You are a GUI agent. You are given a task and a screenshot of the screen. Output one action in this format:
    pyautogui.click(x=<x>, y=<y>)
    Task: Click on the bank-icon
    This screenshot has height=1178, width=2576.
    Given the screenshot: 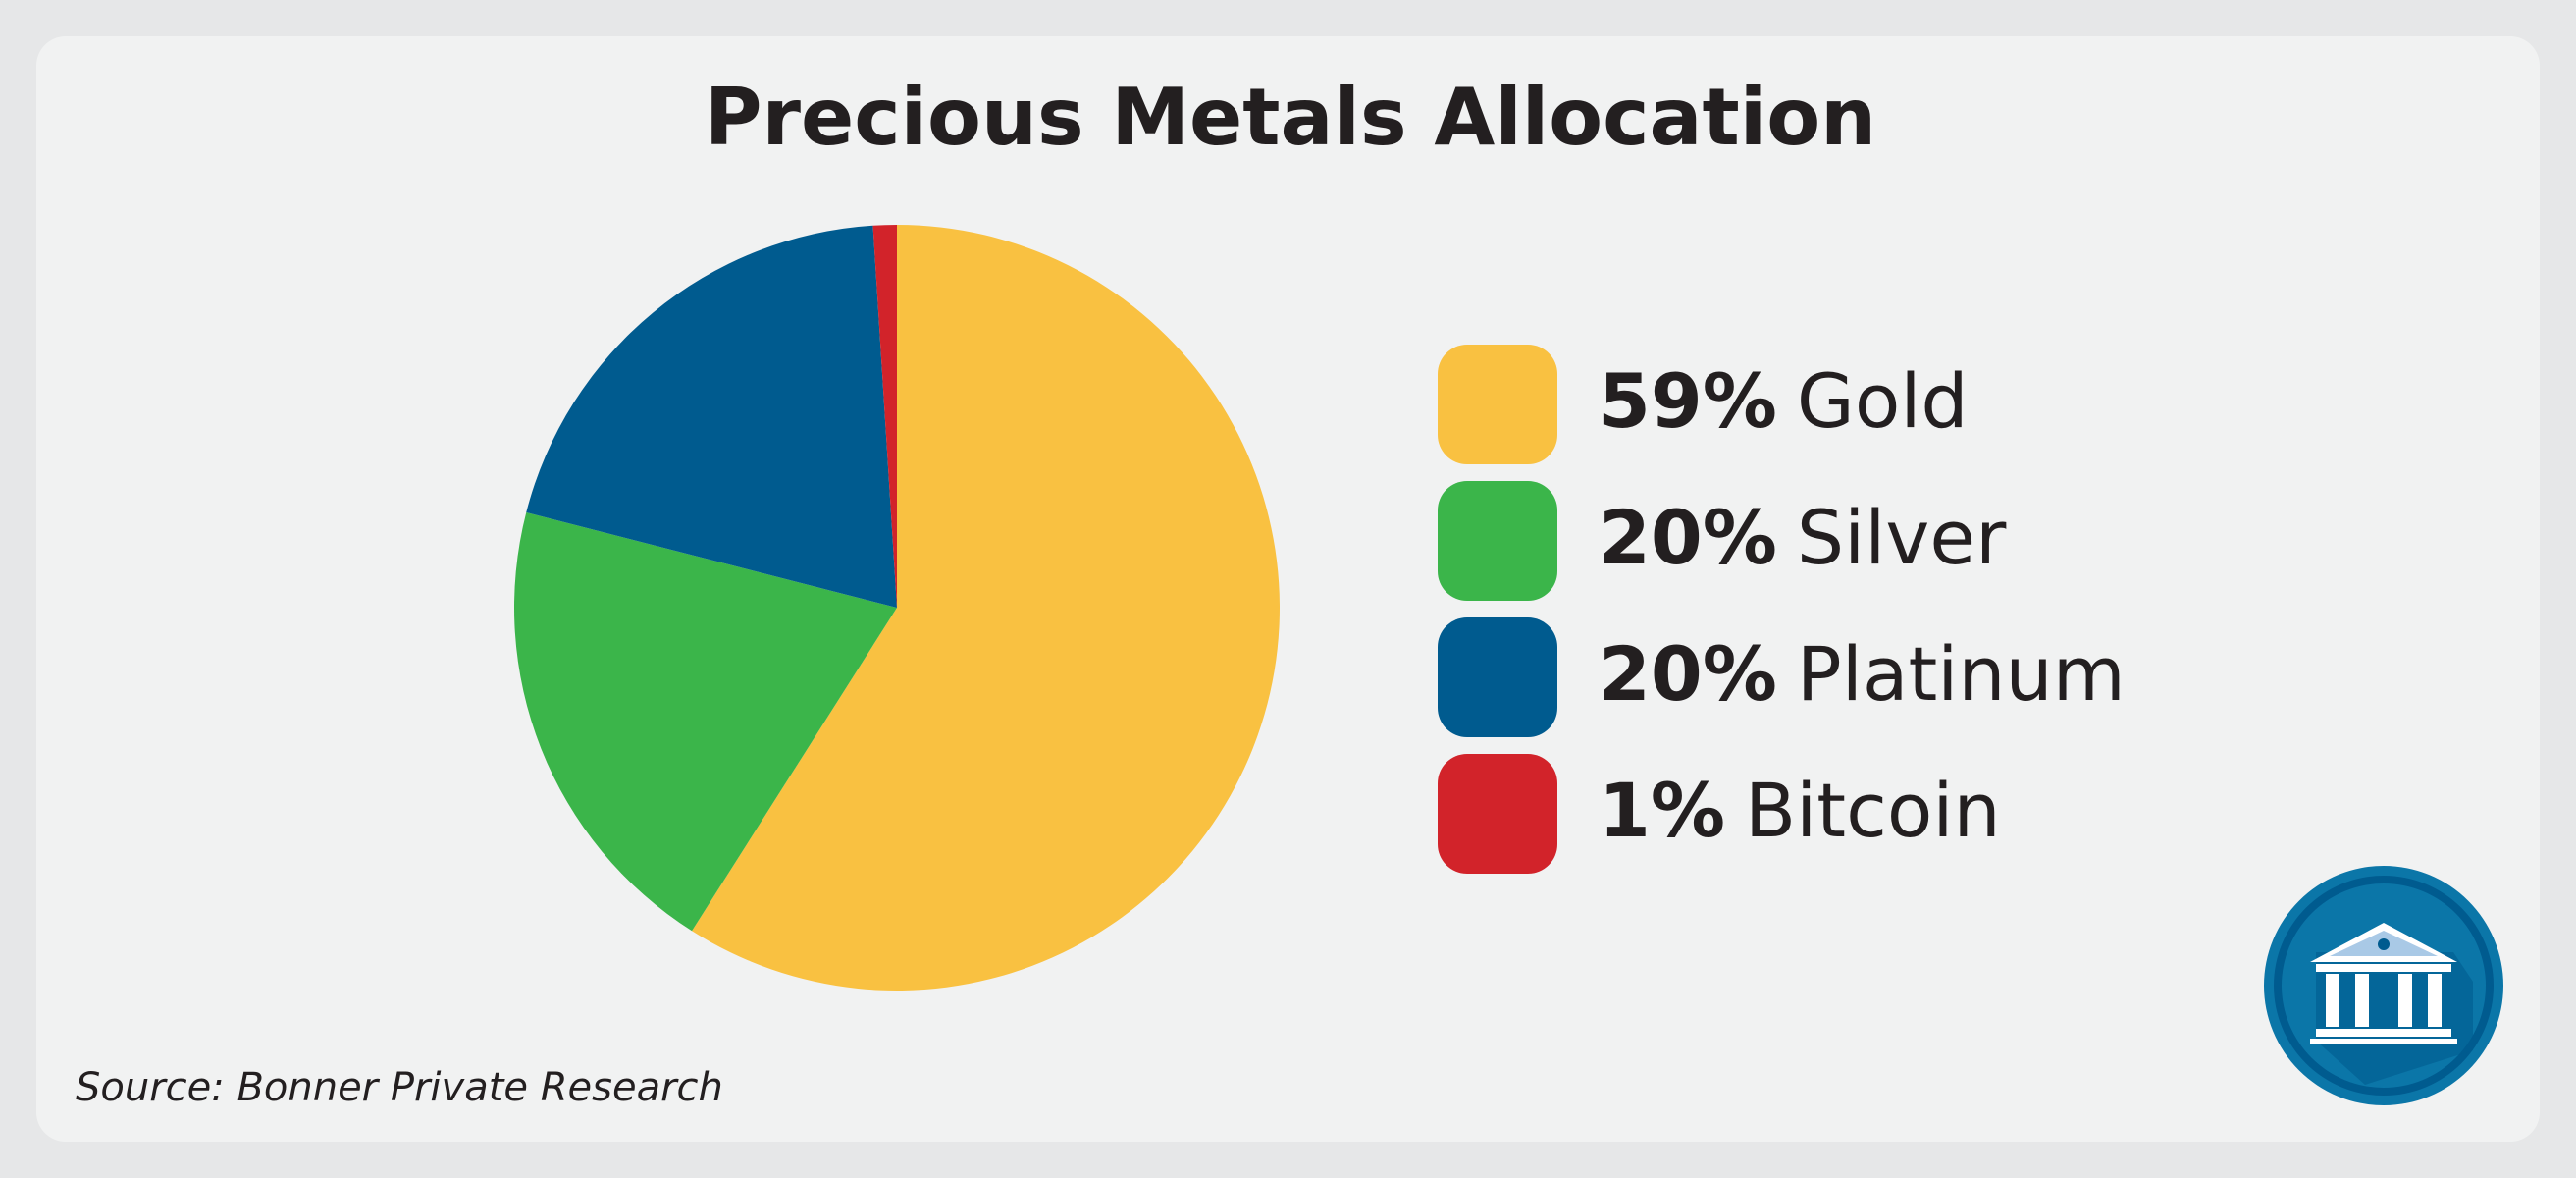 What is the action you would take?
    pyautogui.click(x=2383, y=985)
    